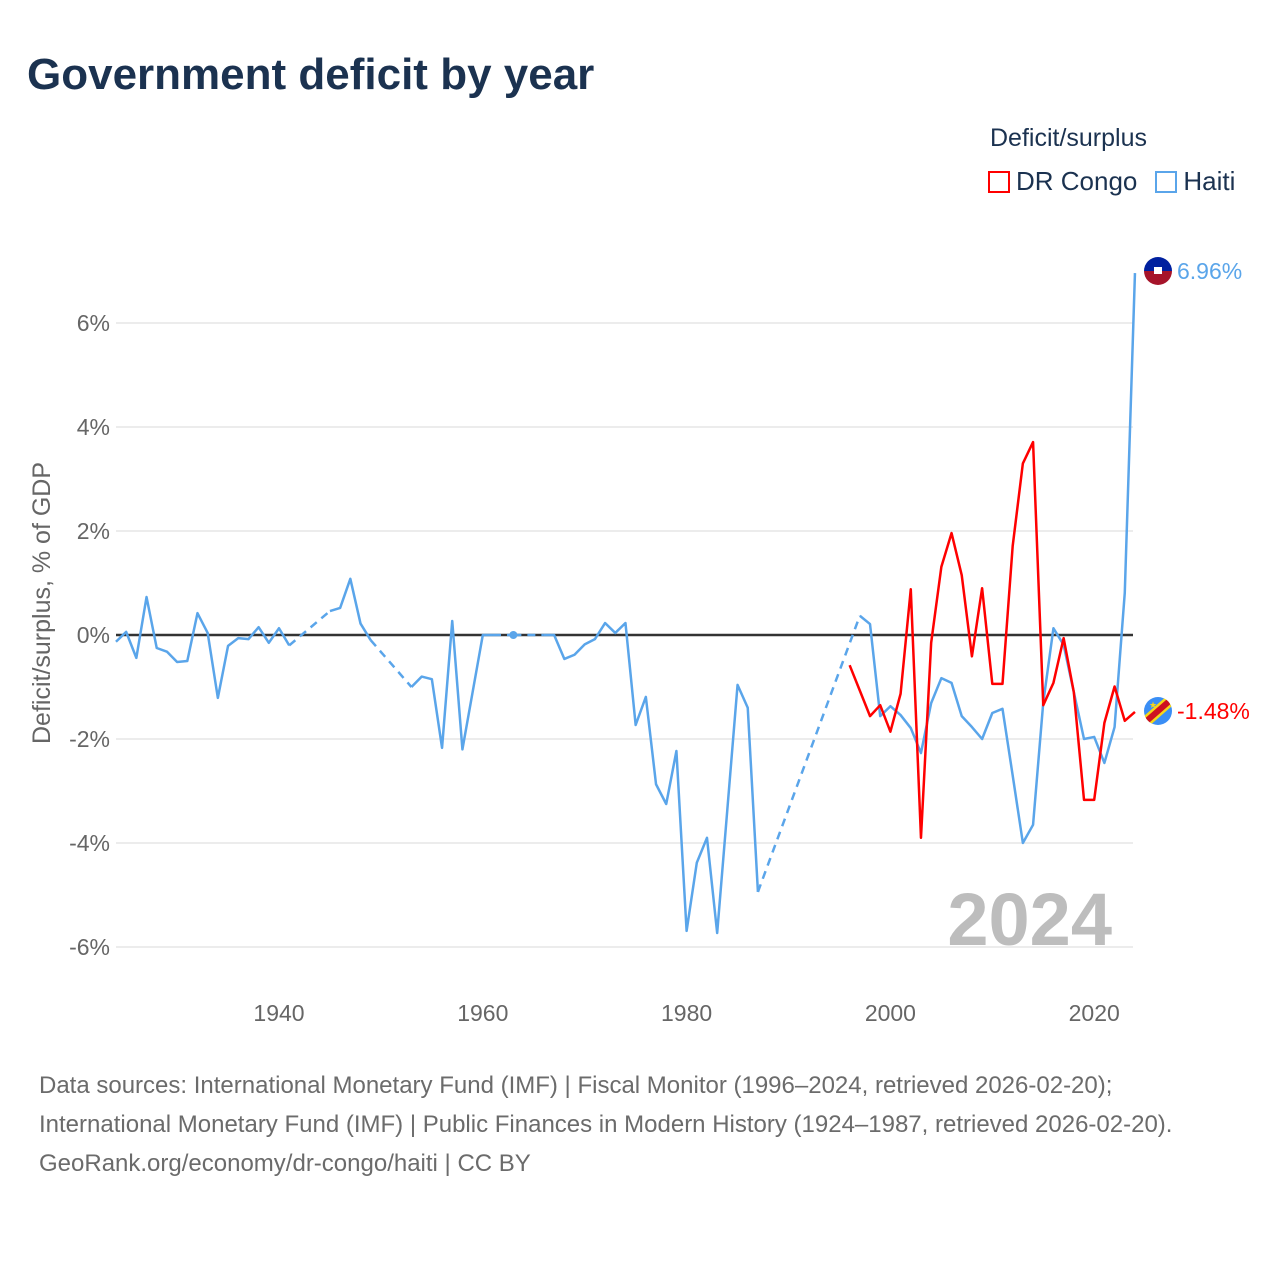  I want to click on legend-item-dr-congo: DR Congo, so click(1062, 181).